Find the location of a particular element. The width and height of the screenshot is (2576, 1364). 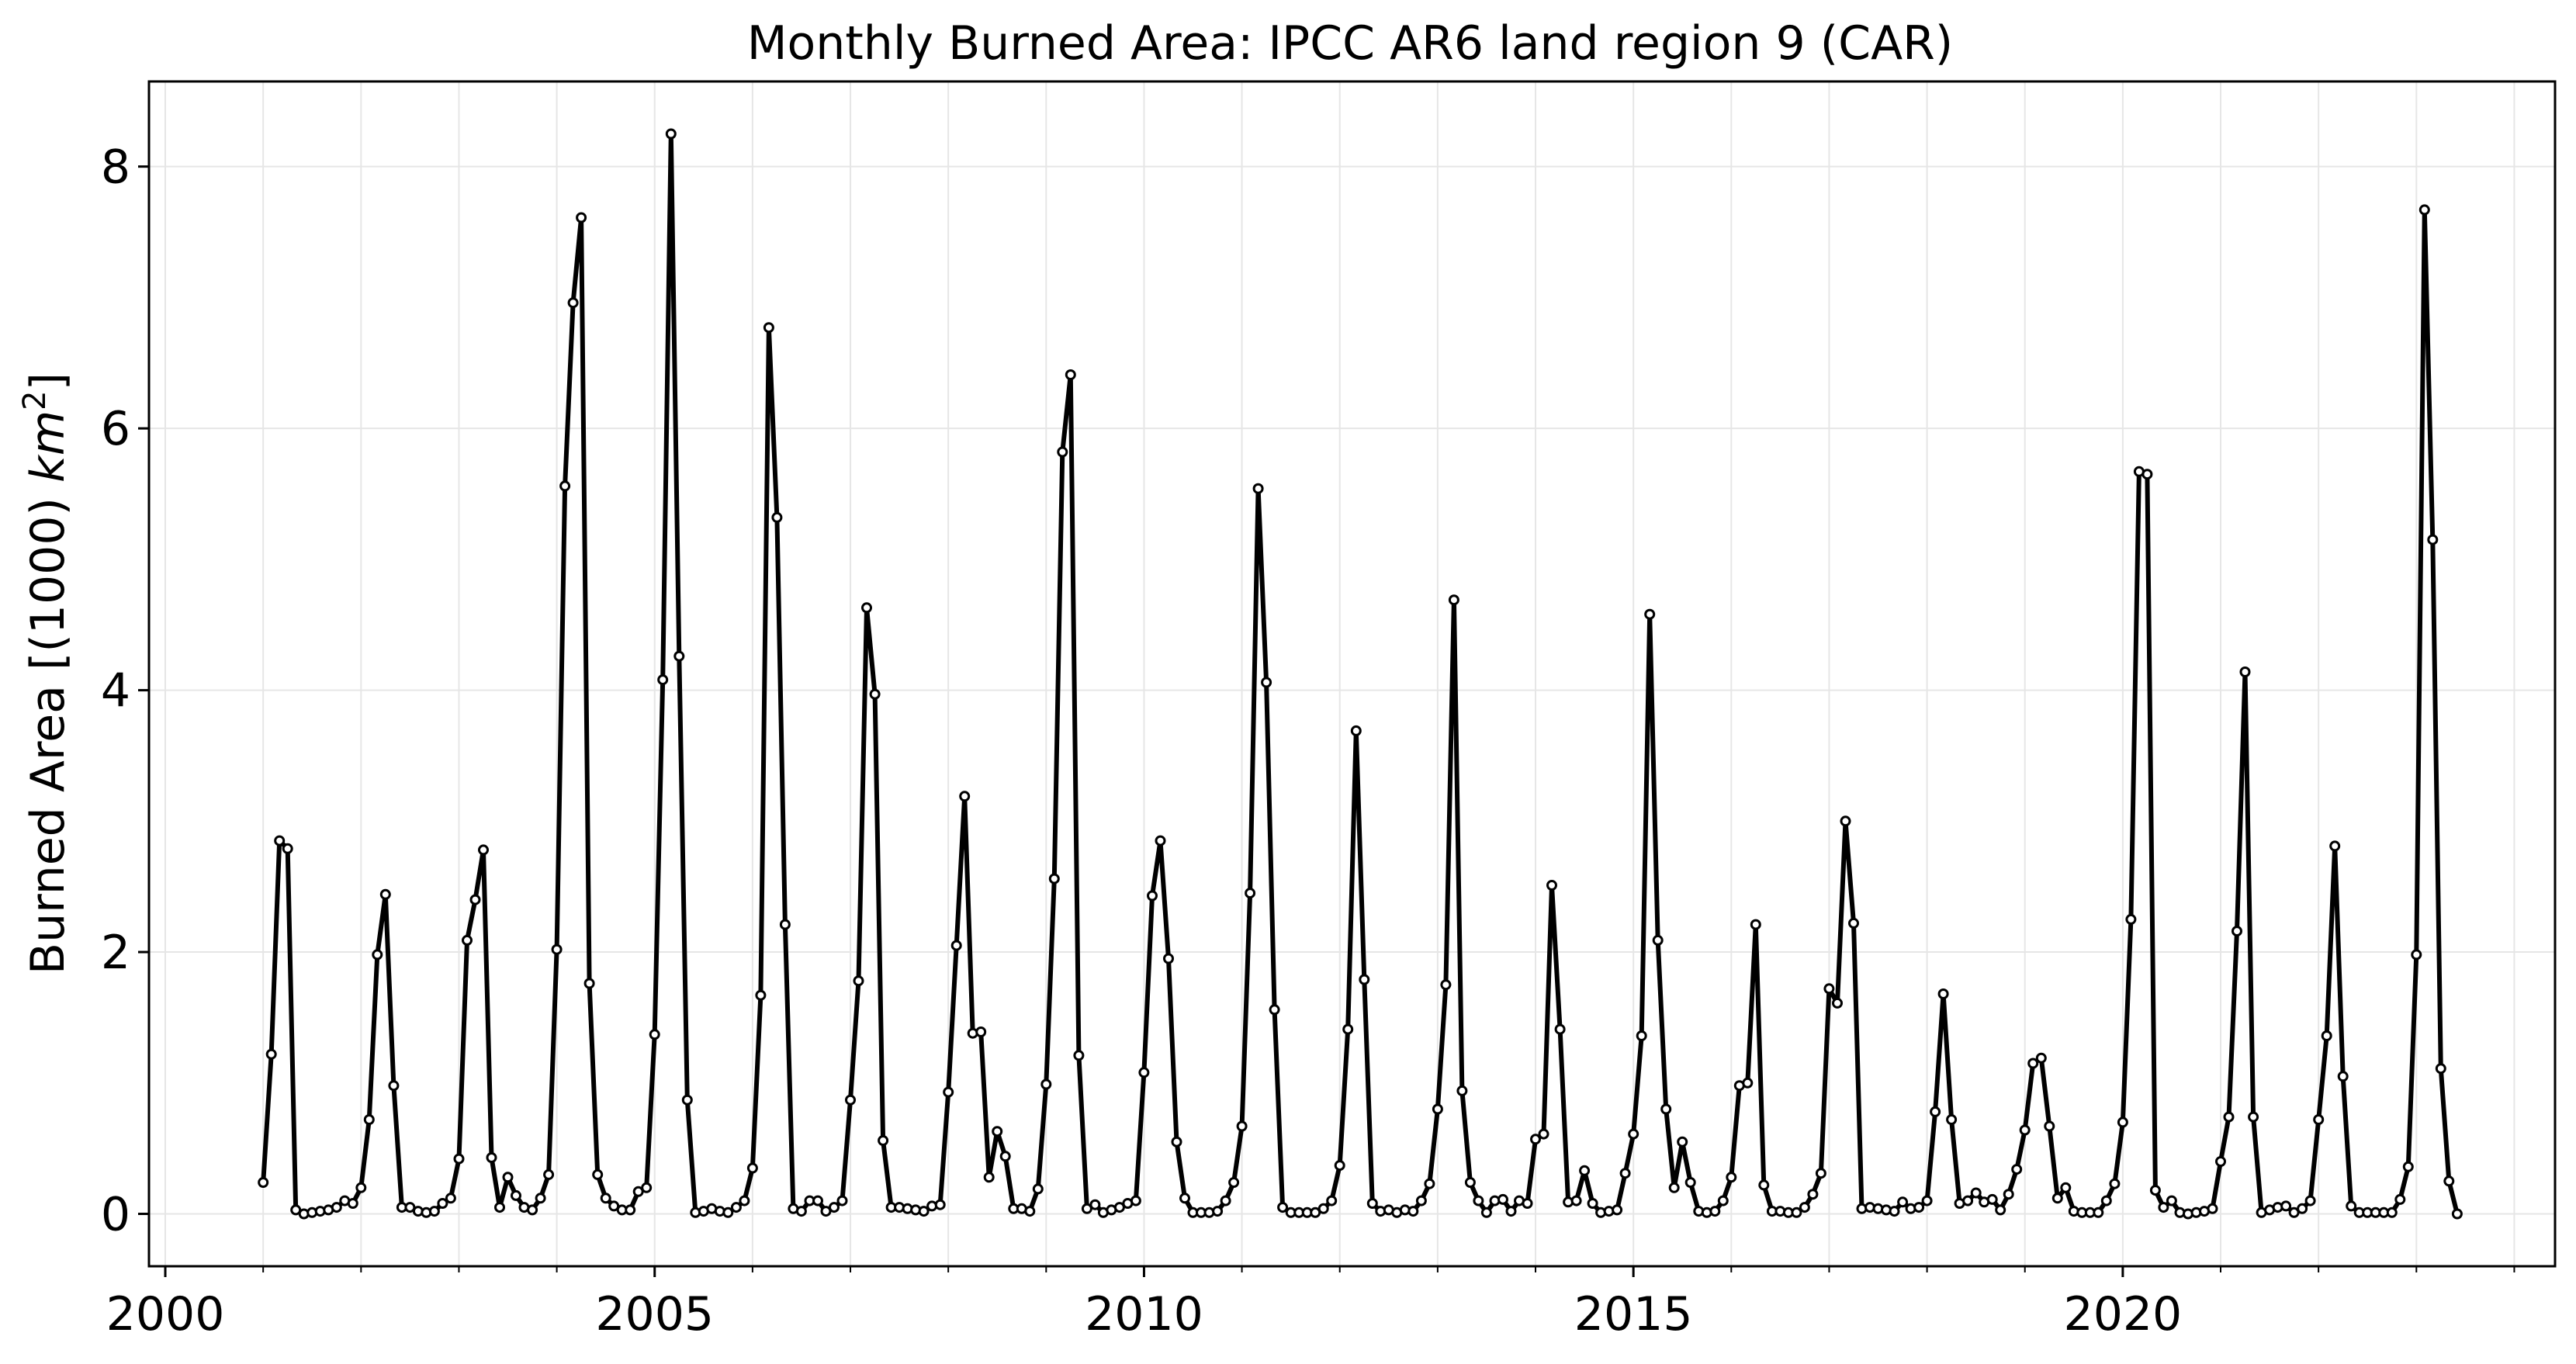

x-tick-label: 2020 is located at coordinates (2123, 1314).